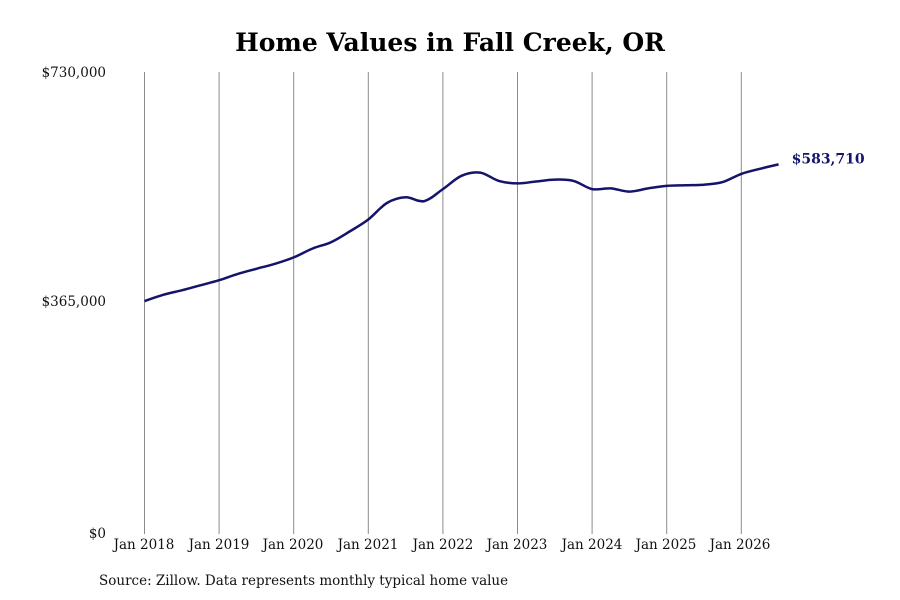 This screenshot has width=900, height=600. Describe the element at coordinates (73, 302) in the screenshot. I see `y-tick-label-middle: $365,000` at that location.